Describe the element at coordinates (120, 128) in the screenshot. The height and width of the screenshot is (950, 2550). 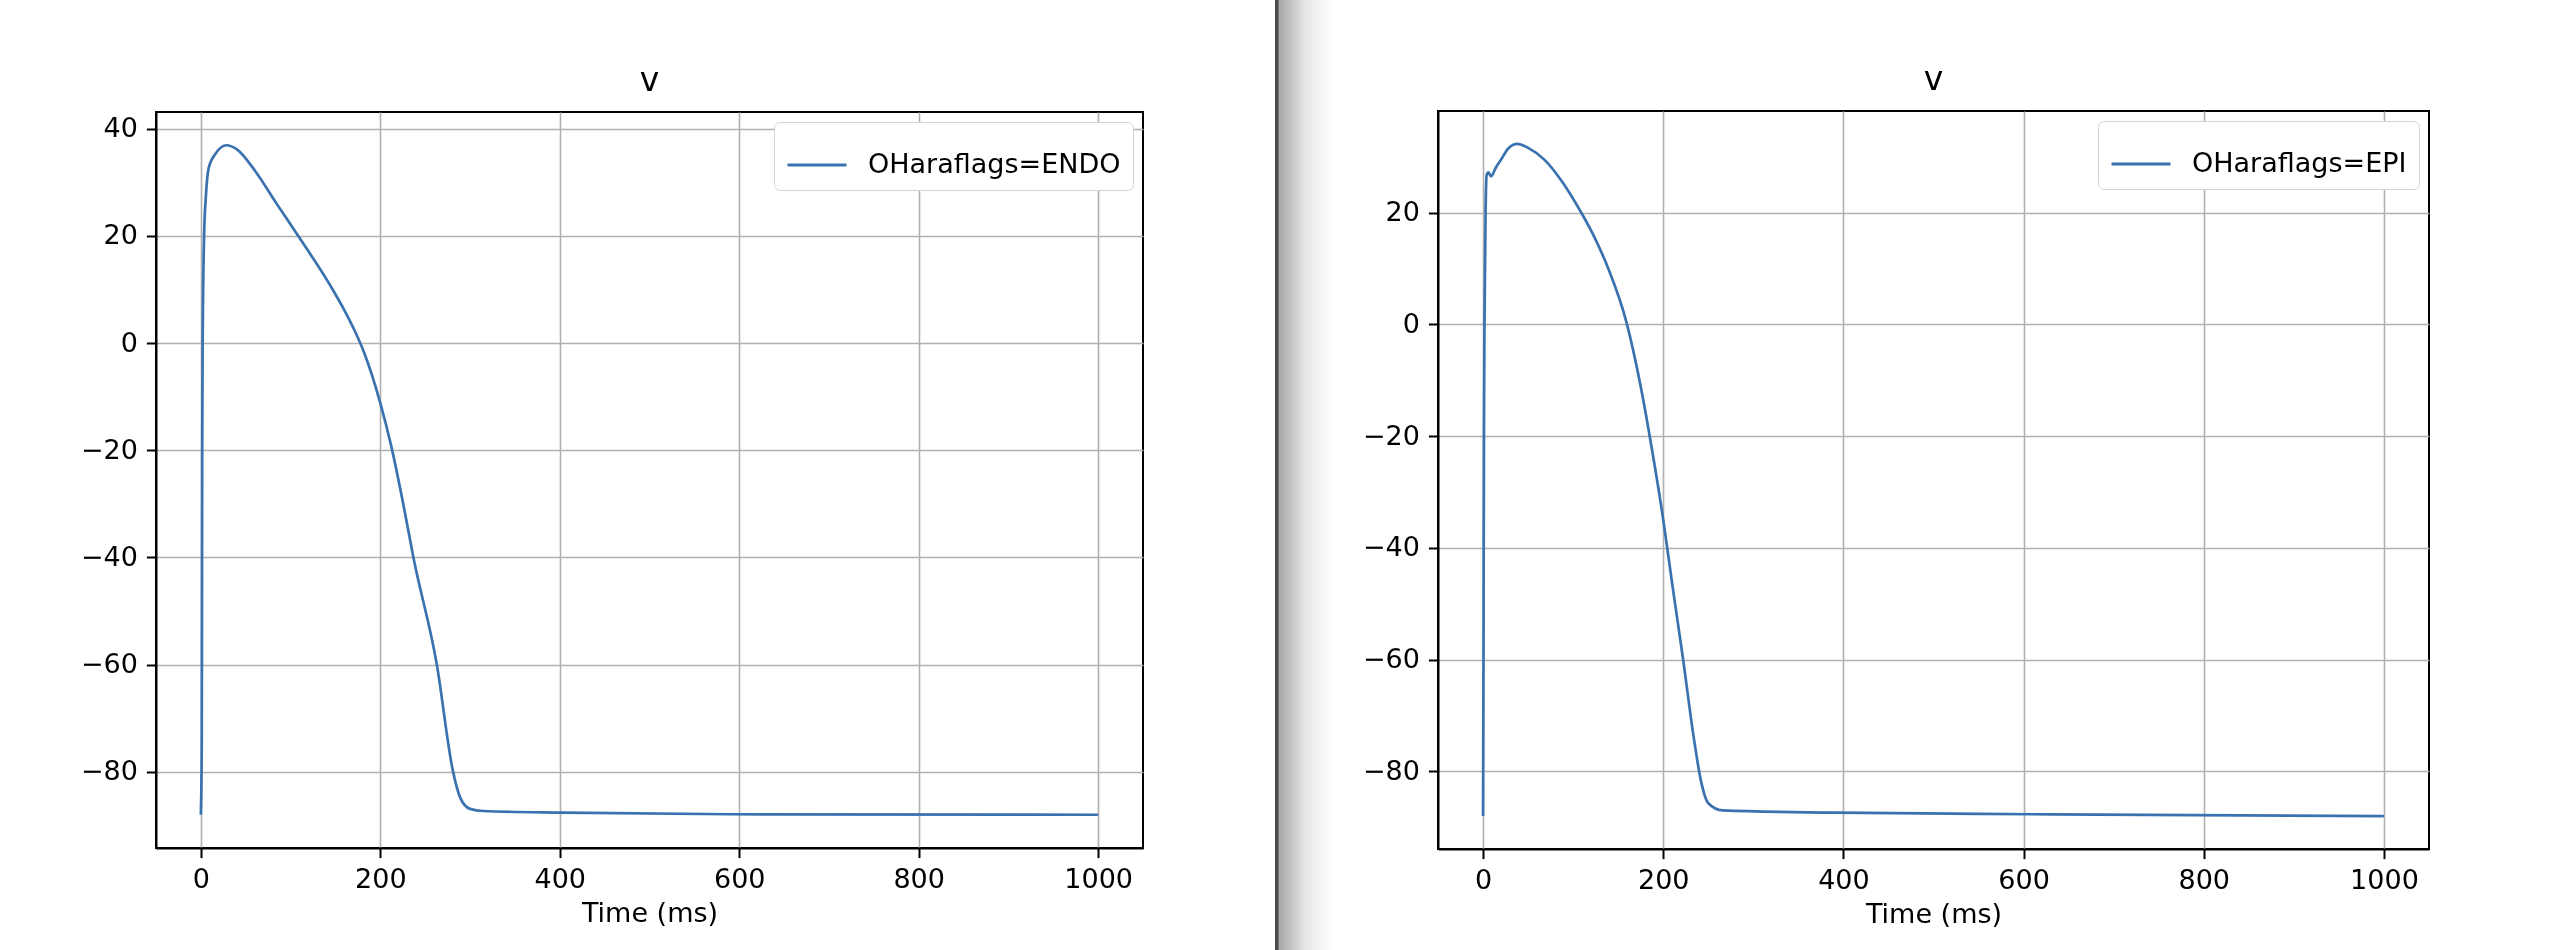
I see `y-tick-label: 40` at that location.